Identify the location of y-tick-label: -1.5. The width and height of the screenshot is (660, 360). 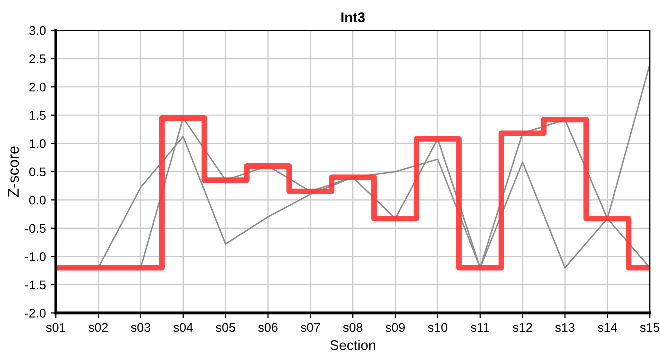
(35, 285).